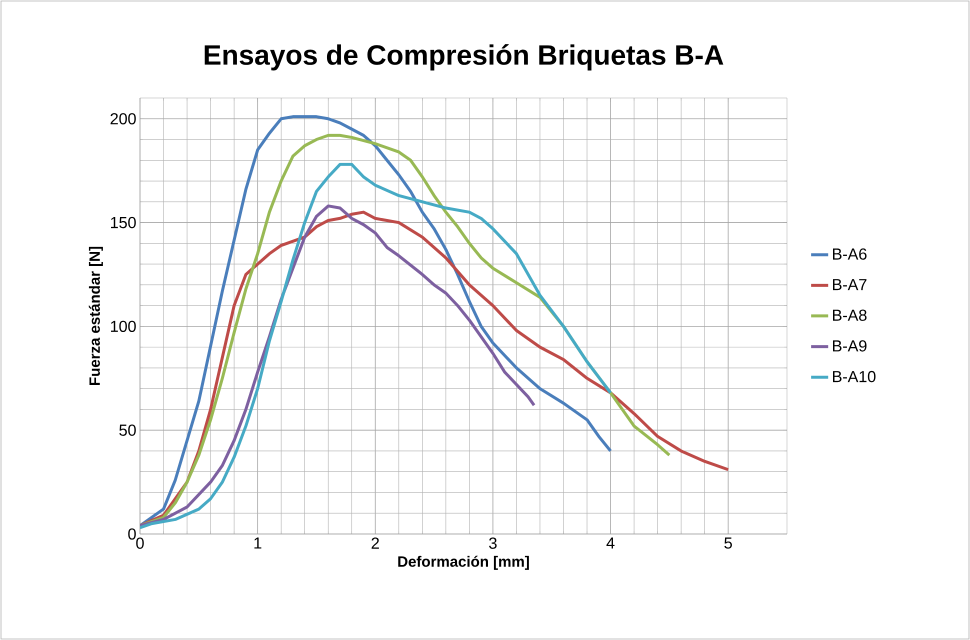 This screenshot has height=640, width=970. Describe the element at coordinates (493, 543) in the screenshot. I see `x-tick-label: 3` at that location.